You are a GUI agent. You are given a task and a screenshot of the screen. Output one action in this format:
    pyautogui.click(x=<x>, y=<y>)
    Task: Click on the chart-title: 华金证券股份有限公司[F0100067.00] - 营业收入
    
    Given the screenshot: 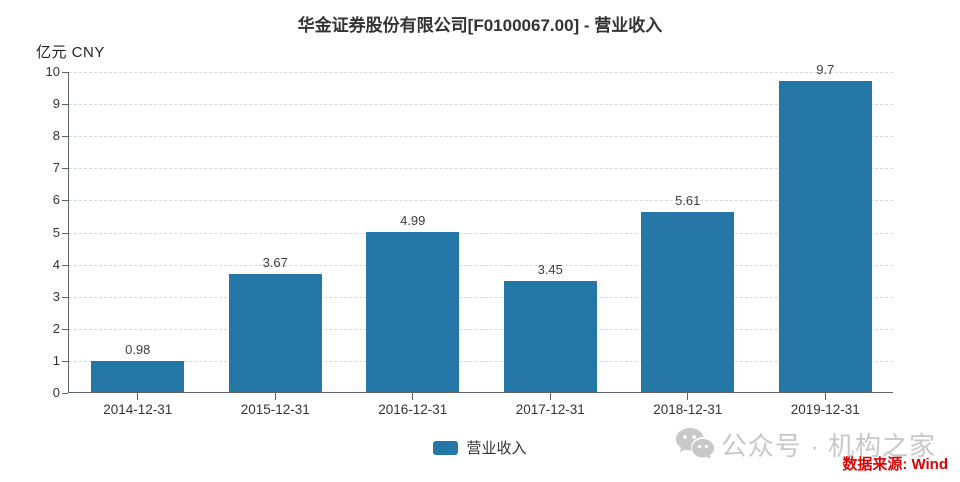 What is the action you would take?
    pyautogui.click(x=480, y=25)
    